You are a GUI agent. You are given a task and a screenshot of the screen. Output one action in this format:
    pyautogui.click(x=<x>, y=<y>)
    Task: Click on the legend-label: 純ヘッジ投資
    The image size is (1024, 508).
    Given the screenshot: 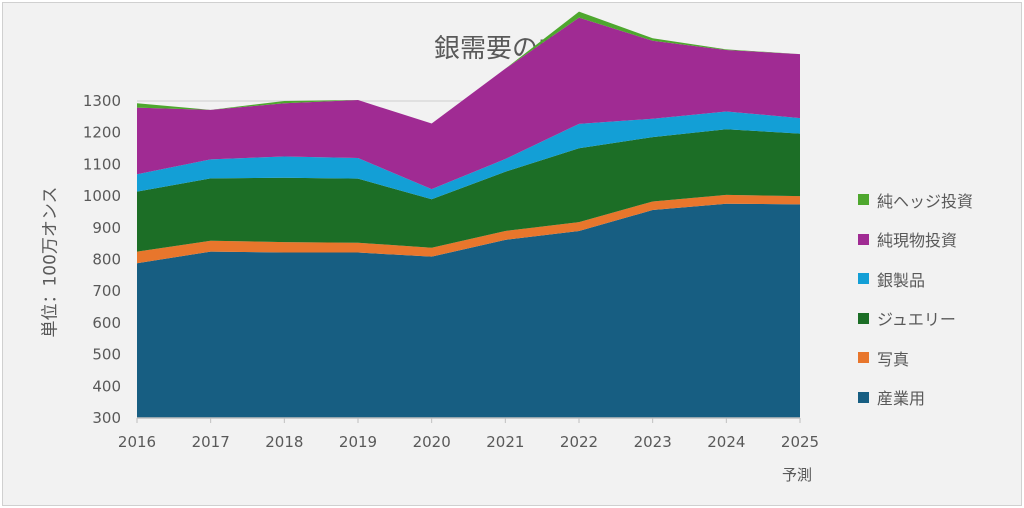 What is the action you would take?
    pyautogui.click(x=925, y=201)
    